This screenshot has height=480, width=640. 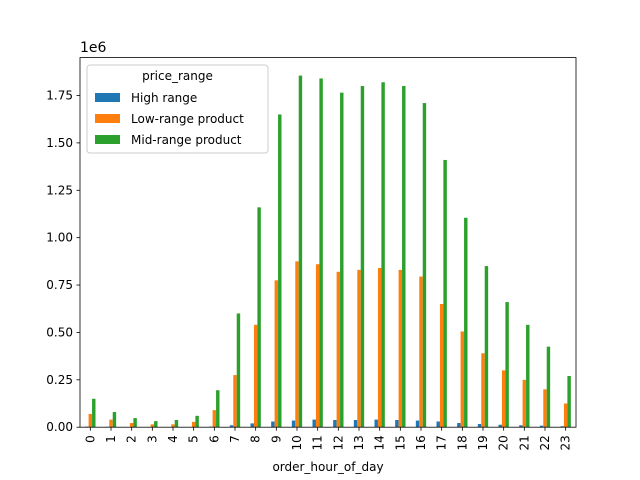 I want to click on legend-label: Mid-range product, so click(x=186, y=140).